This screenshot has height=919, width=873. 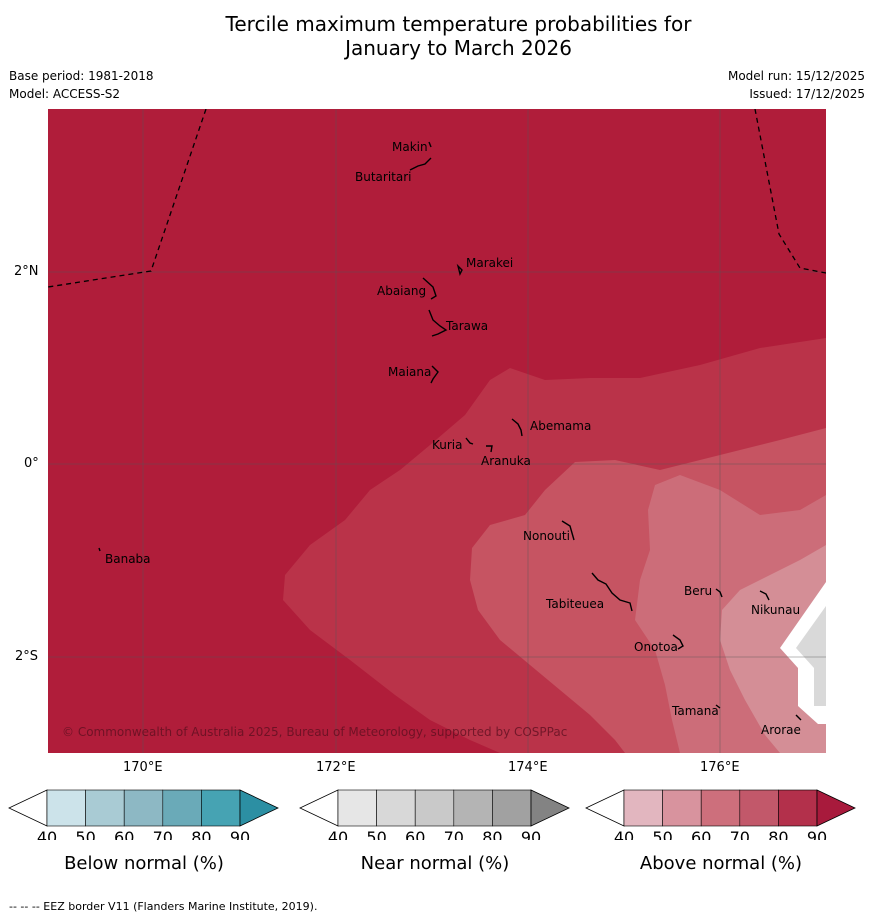 I want to click on lon-label-176: 176°E, so click(x=720, y=767).